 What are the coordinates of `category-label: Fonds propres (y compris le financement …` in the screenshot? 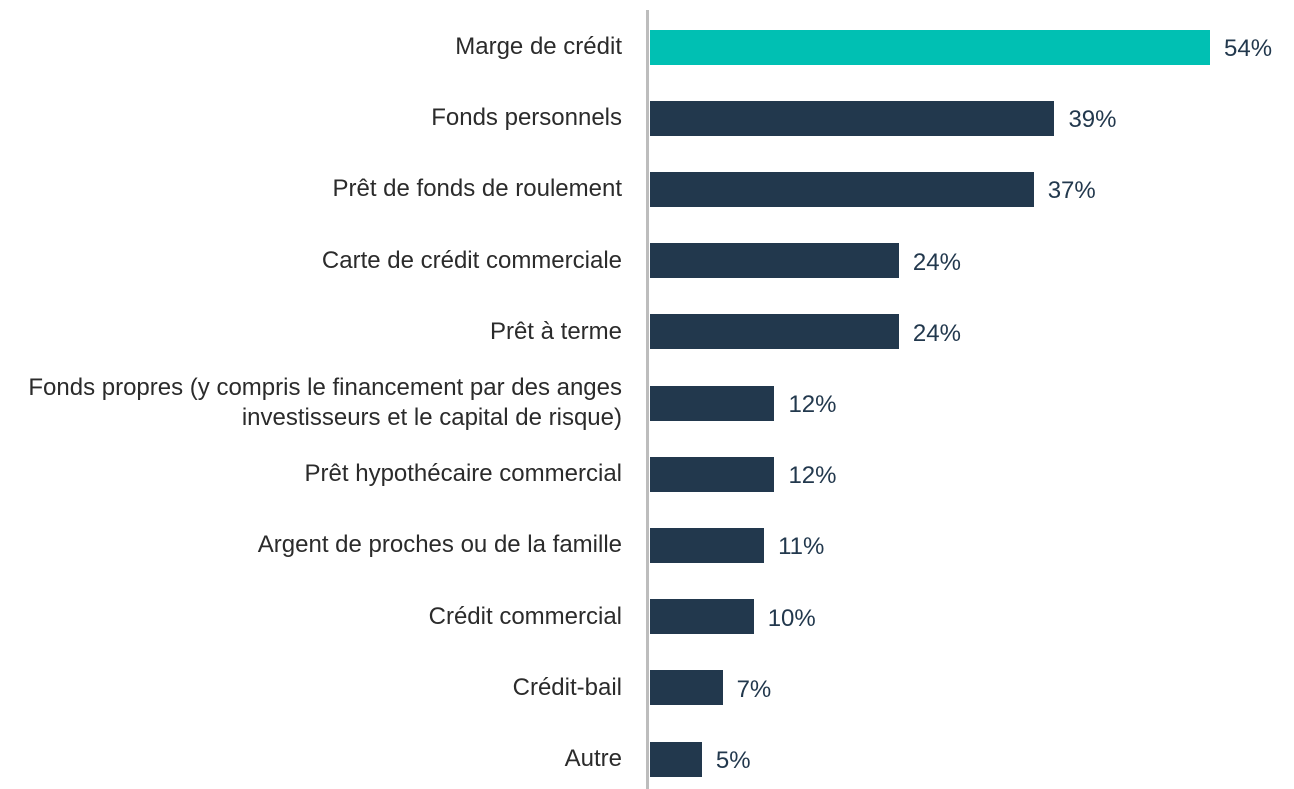 It's located at (325, 402).